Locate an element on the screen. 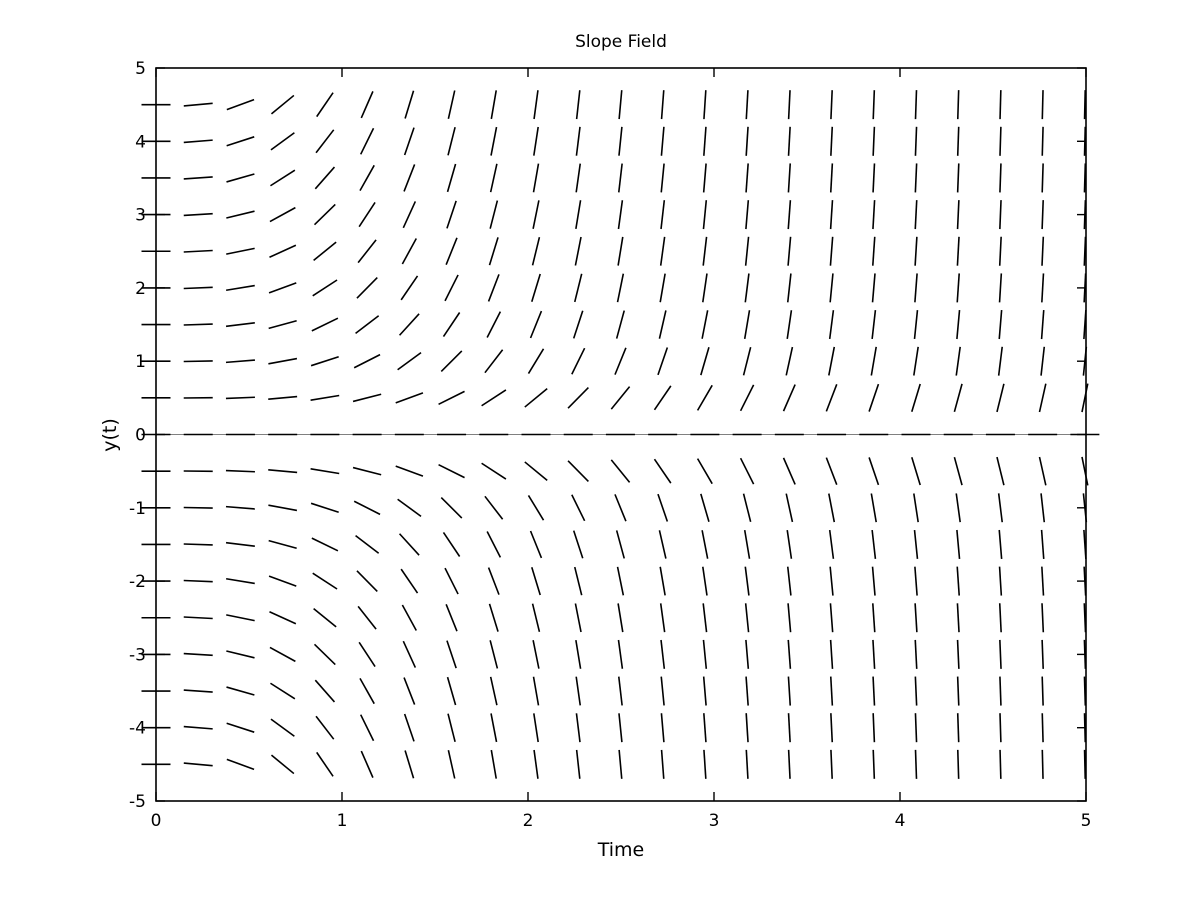 The image size is (1200, 900). x-tick-label: 2 is located at coordinates (528, 821).